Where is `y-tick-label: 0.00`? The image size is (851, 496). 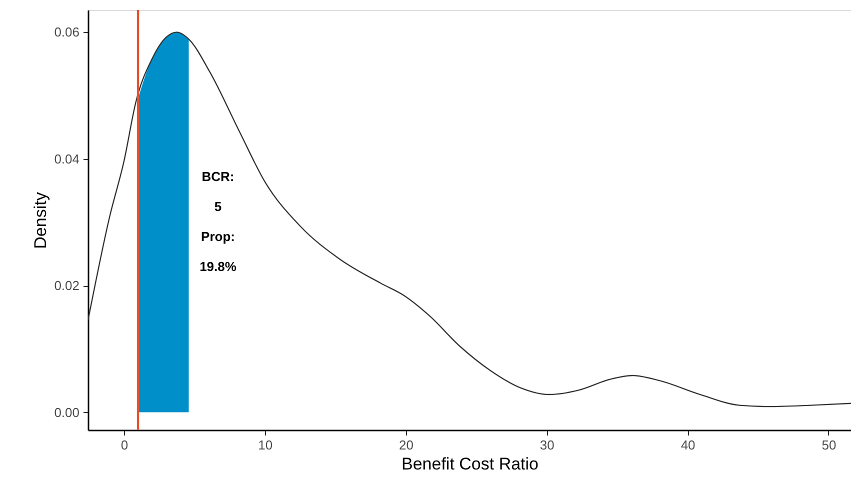
y-tick-label: 0.00 is located at coordinates (67, 412).